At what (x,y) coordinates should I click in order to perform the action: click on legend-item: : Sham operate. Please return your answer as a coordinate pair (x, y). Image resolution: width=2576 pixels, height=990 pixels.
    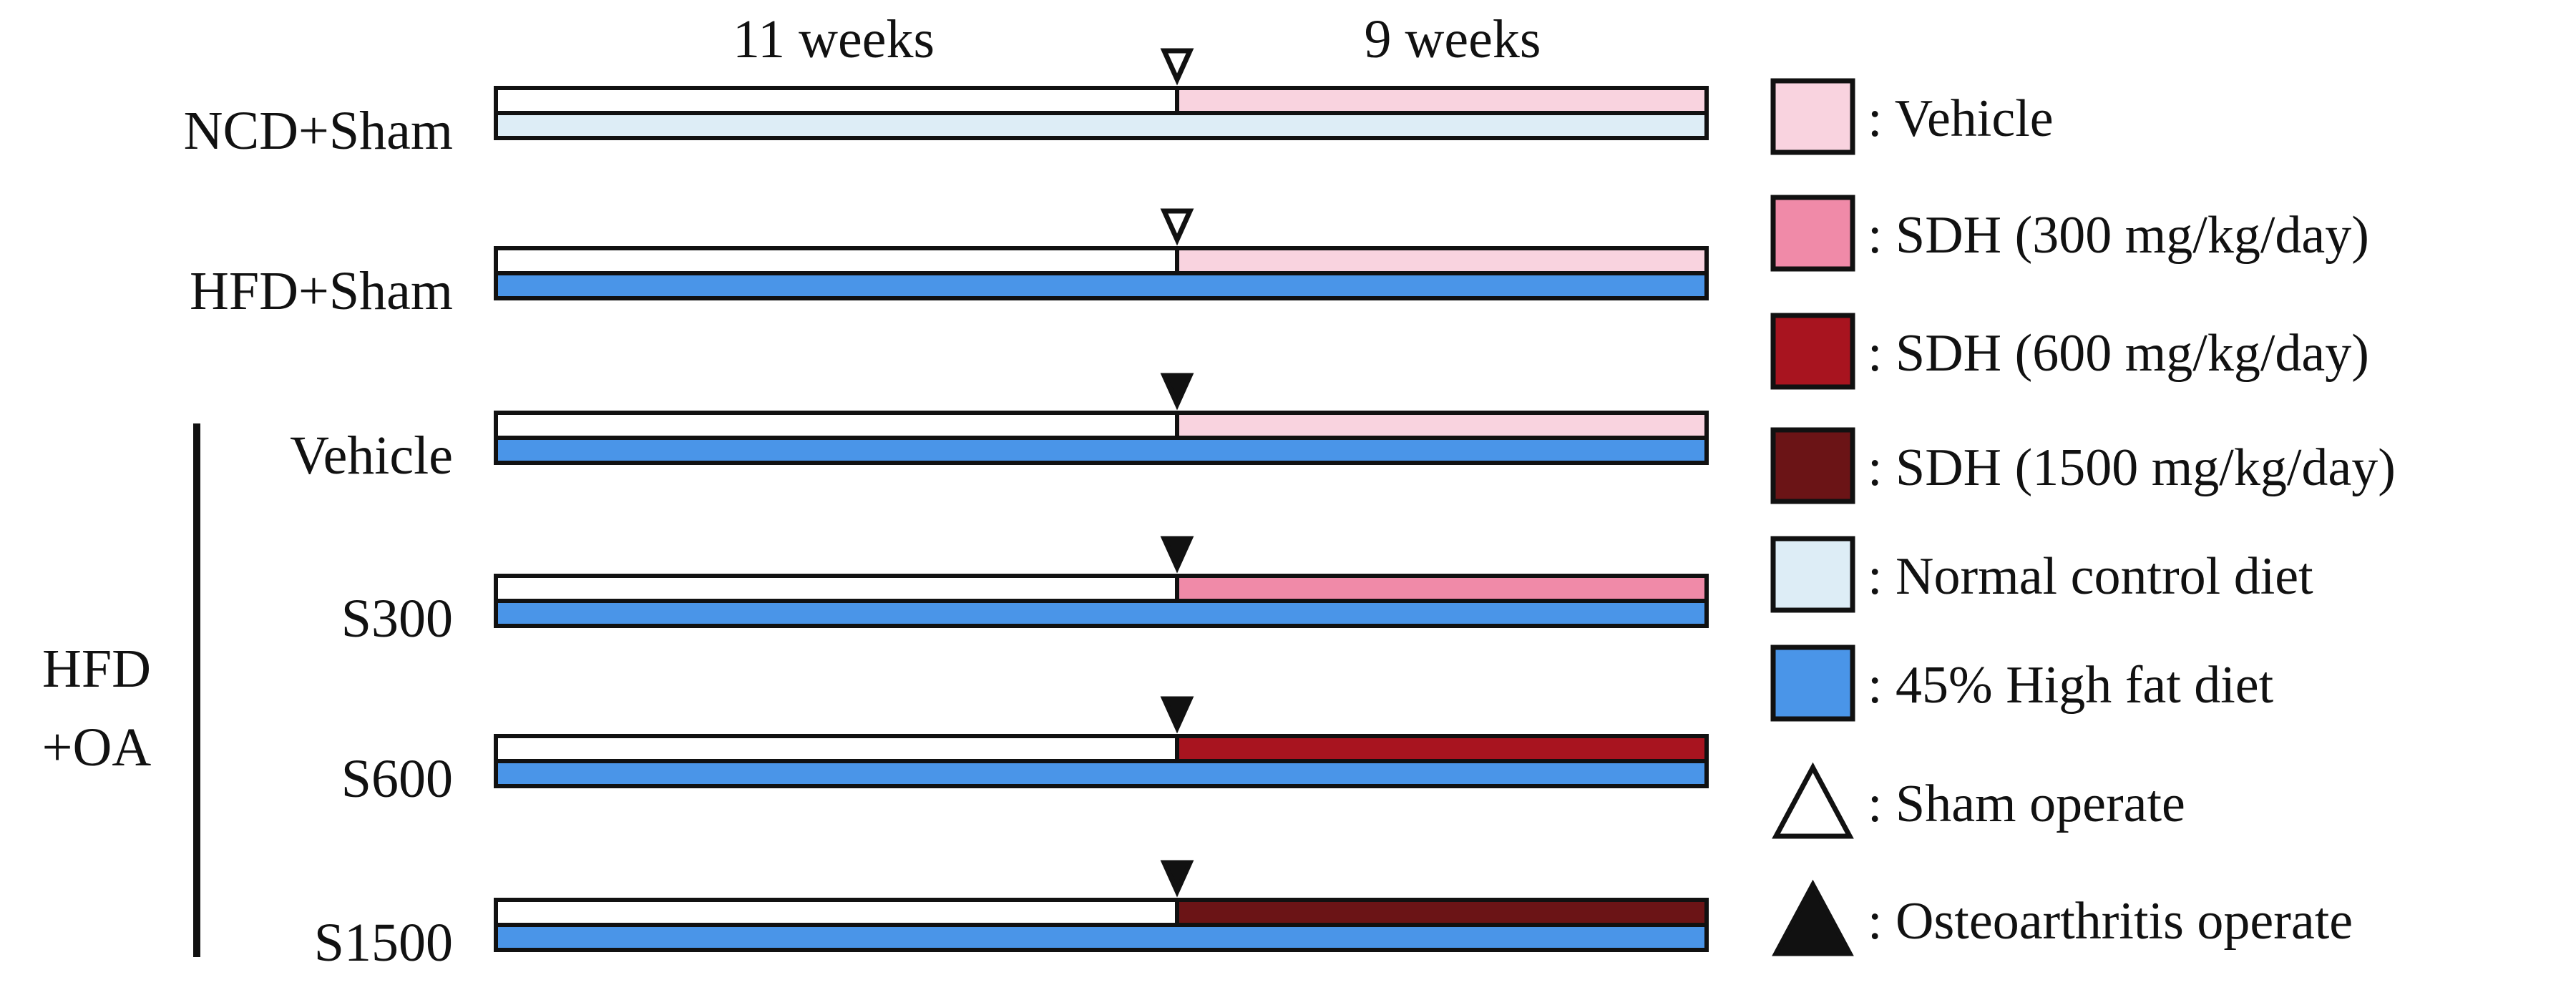
    Looking at the image, I should click on (1978, 800).